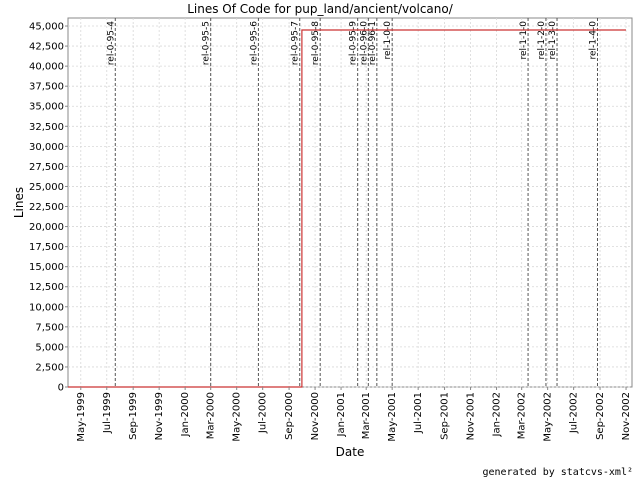  What do you see at coordinates (366, 415) in the screenshot?
I see `x-tick-label: Mar-2001` at bounding box center [366, 415].